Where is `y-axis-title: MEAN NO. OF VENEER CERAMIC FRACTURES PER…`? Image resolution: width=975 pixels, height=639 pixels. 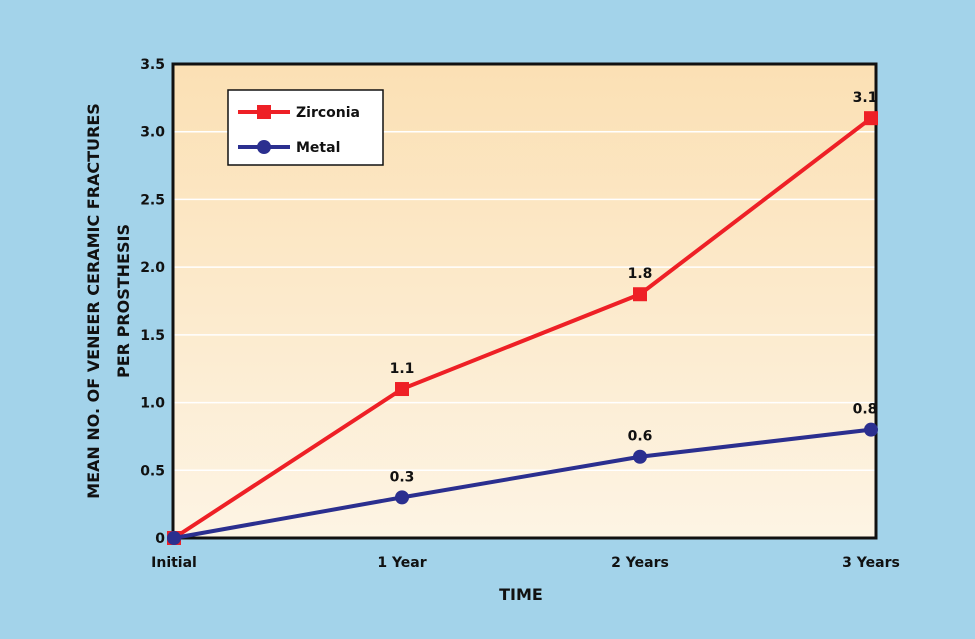
y-axis-title: MEAN NO. OF VENEER CERAMIC FRACTURES PER… is located at coordinates (108, 301).